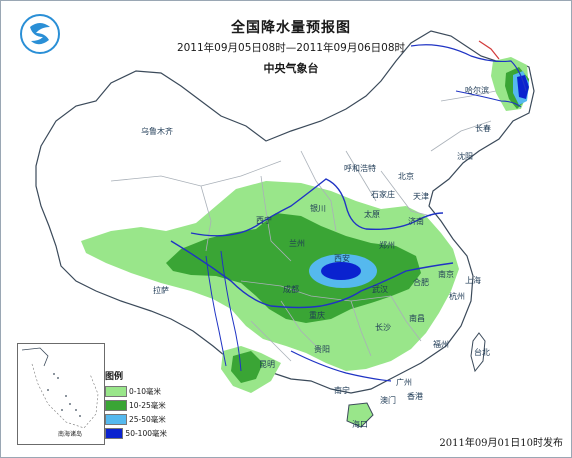 The width and height of the screenshot is (572, 458). I want to click on city-label: 拉萨, so click(161, 290).